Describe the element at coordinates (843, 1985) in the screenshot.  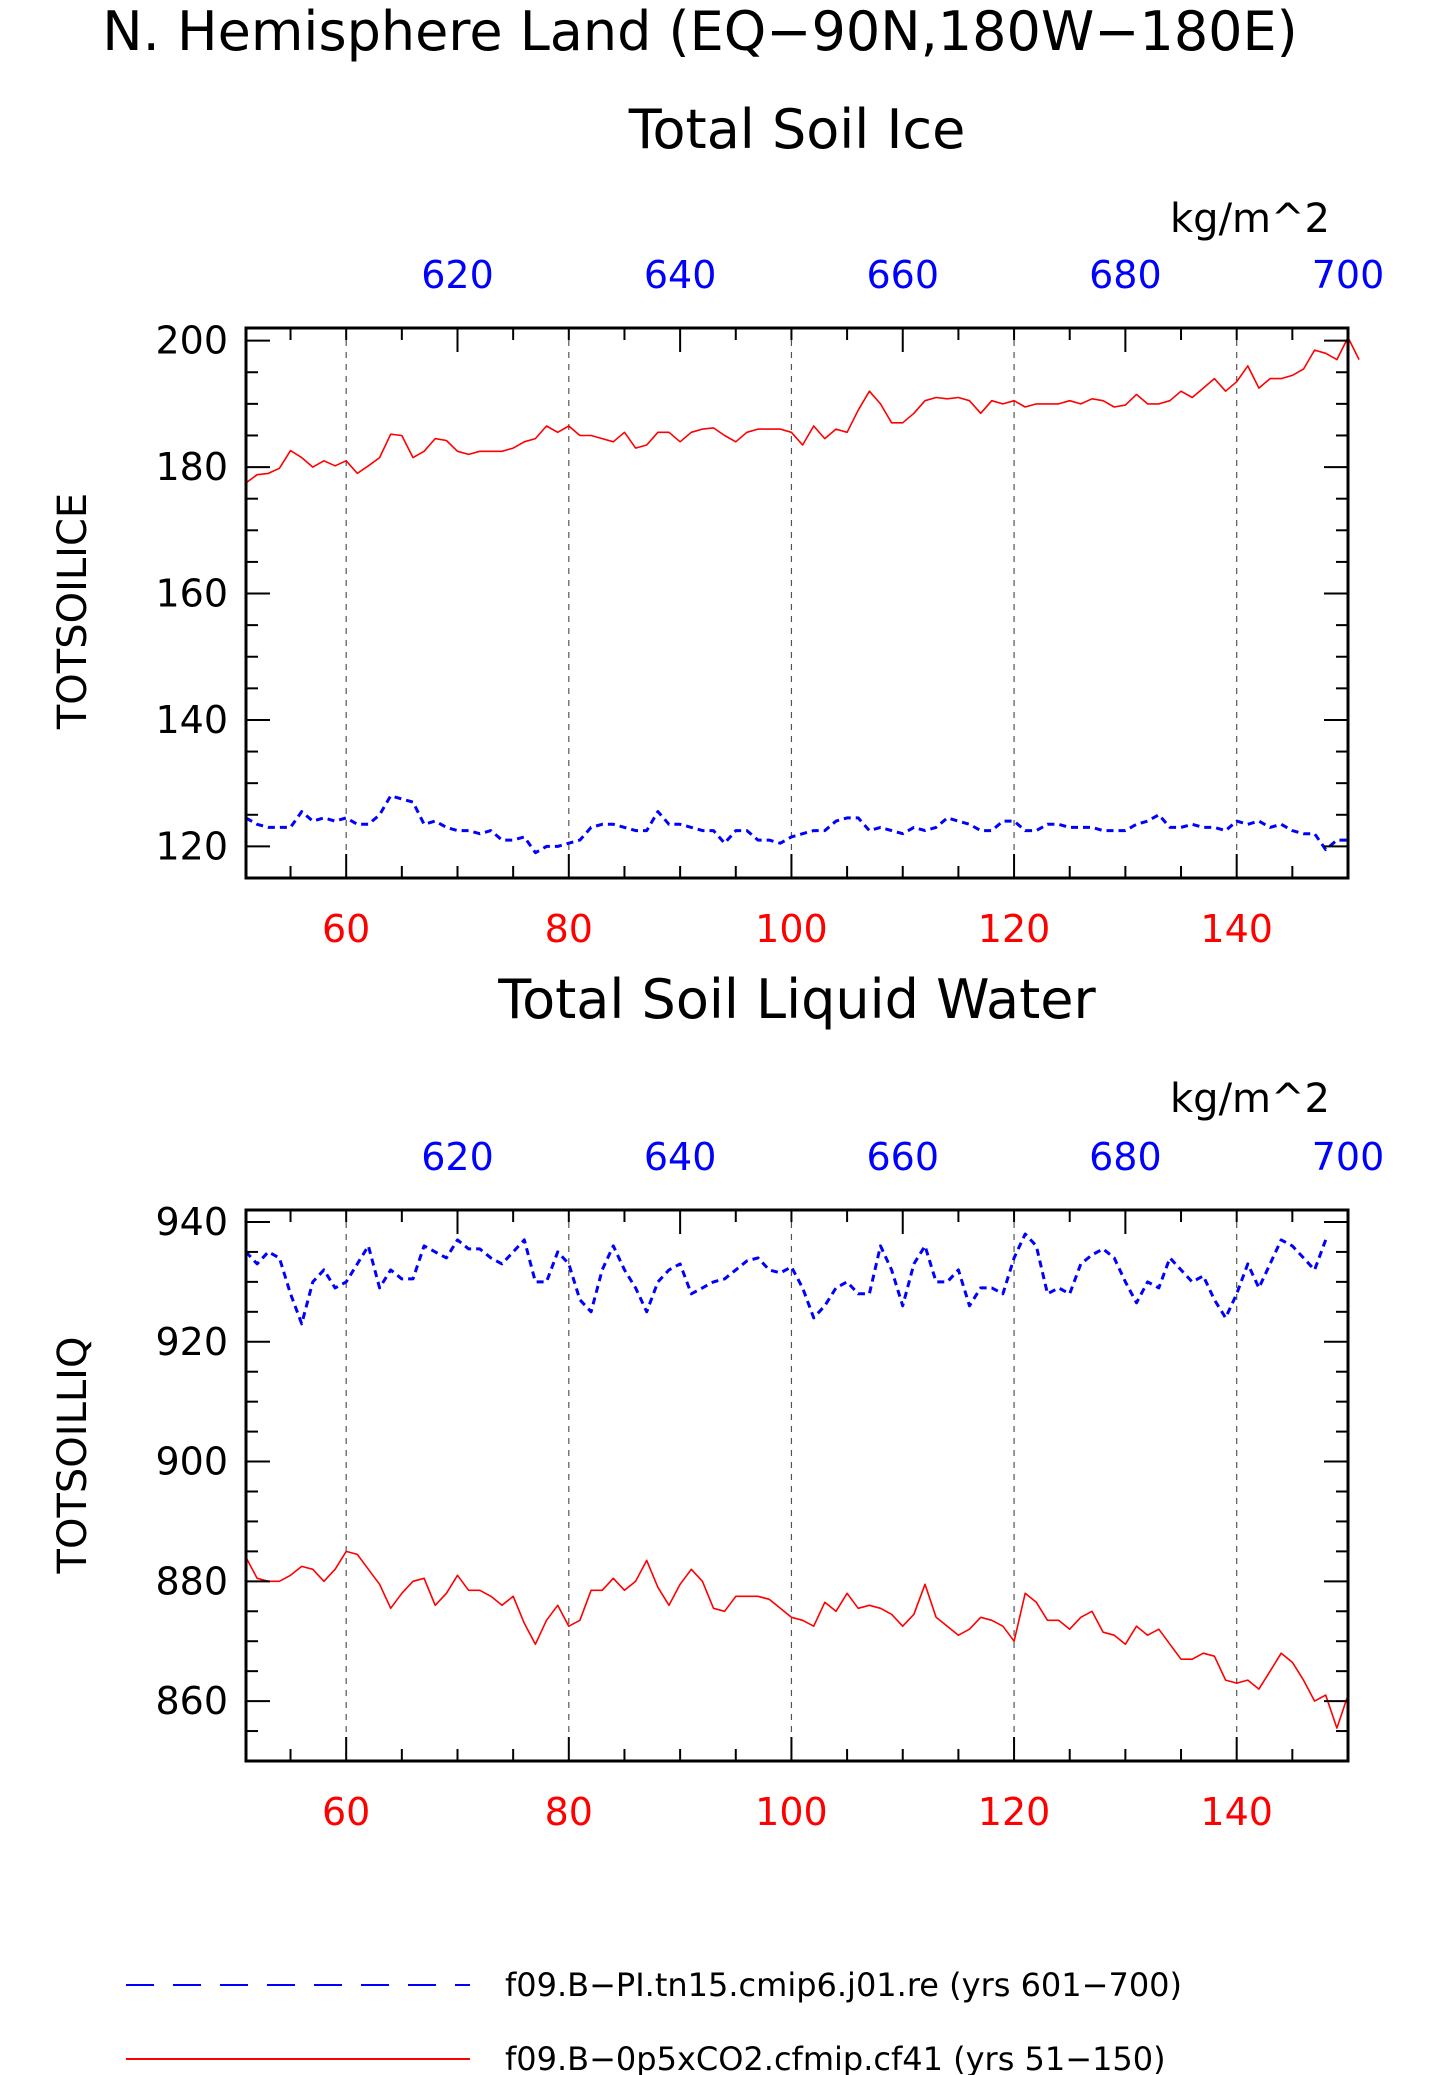
I see `legend-label-control: f09.B−PI.tn15.cmip6.j01.re (yrs 601−700)` at that location.